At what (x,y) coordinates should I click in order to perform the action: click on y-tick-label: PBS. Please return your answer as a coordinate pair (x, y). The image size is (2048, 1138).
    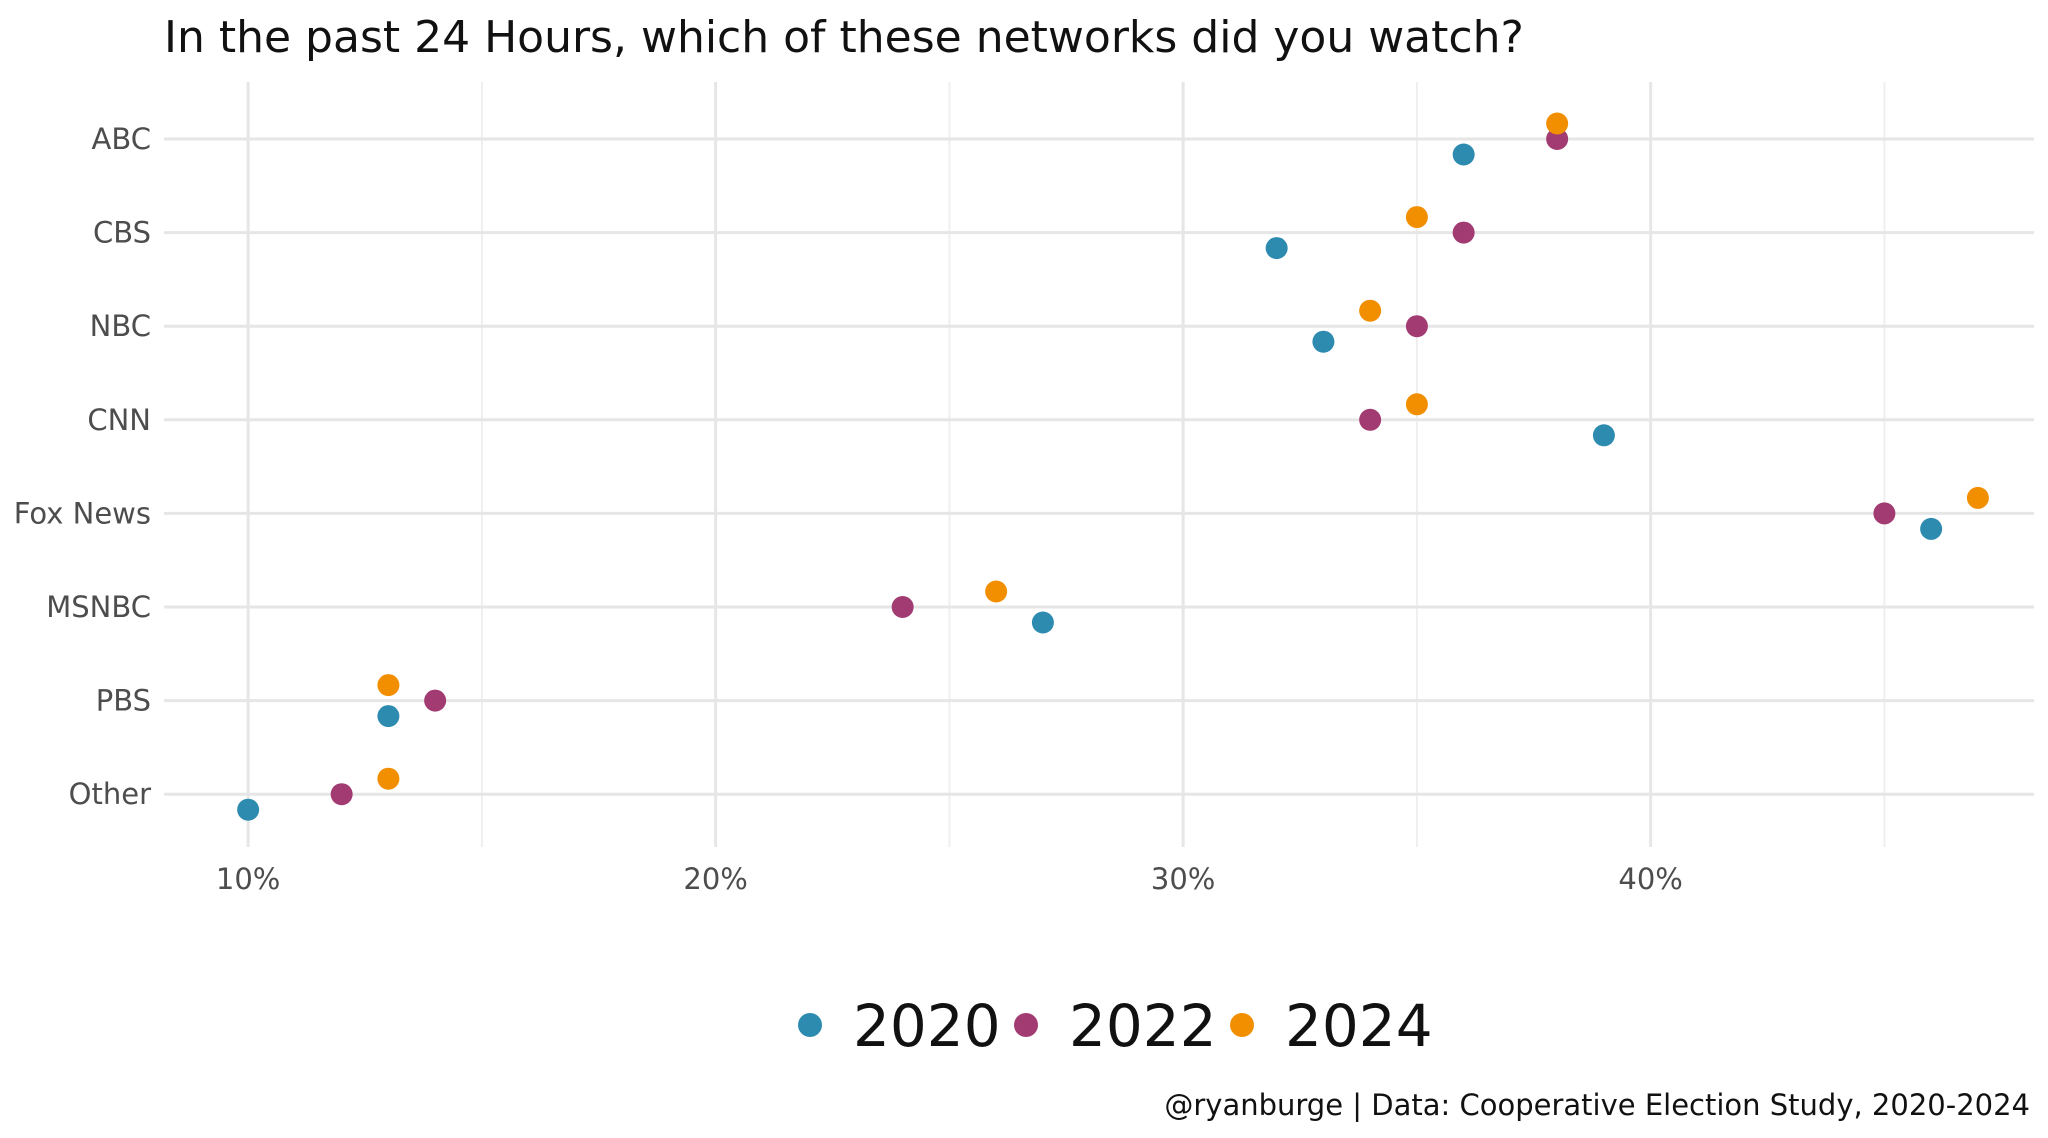
    Looking at the image, I should click on (123, 701).